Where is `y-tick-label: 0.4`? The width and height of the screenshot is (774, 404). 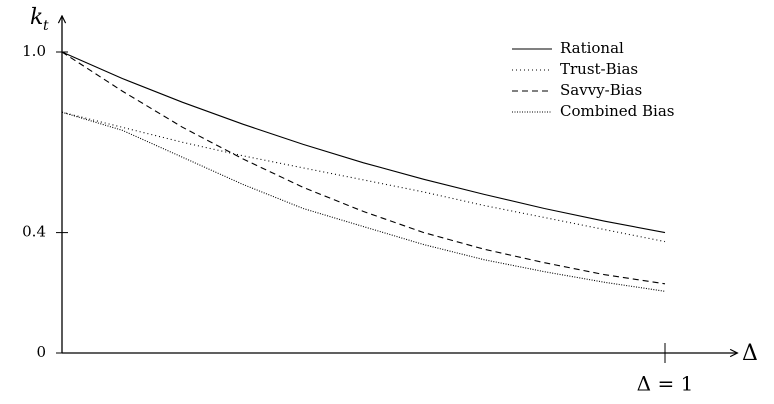 y-tick-label: 0.4 is located at coordinates (34, 232).